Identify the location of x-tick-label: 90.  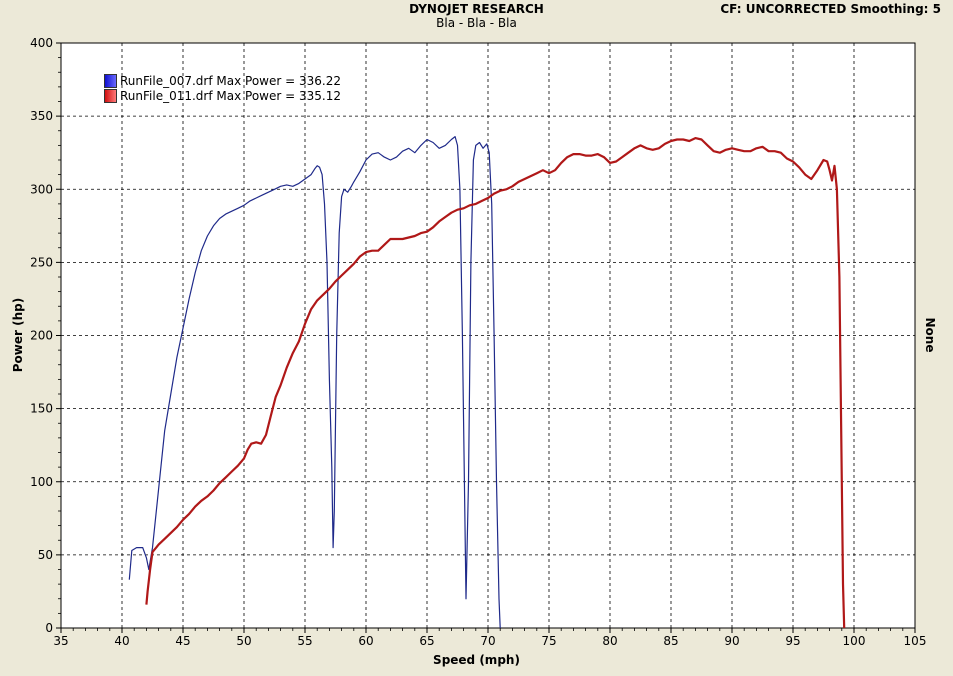
(731, 641).